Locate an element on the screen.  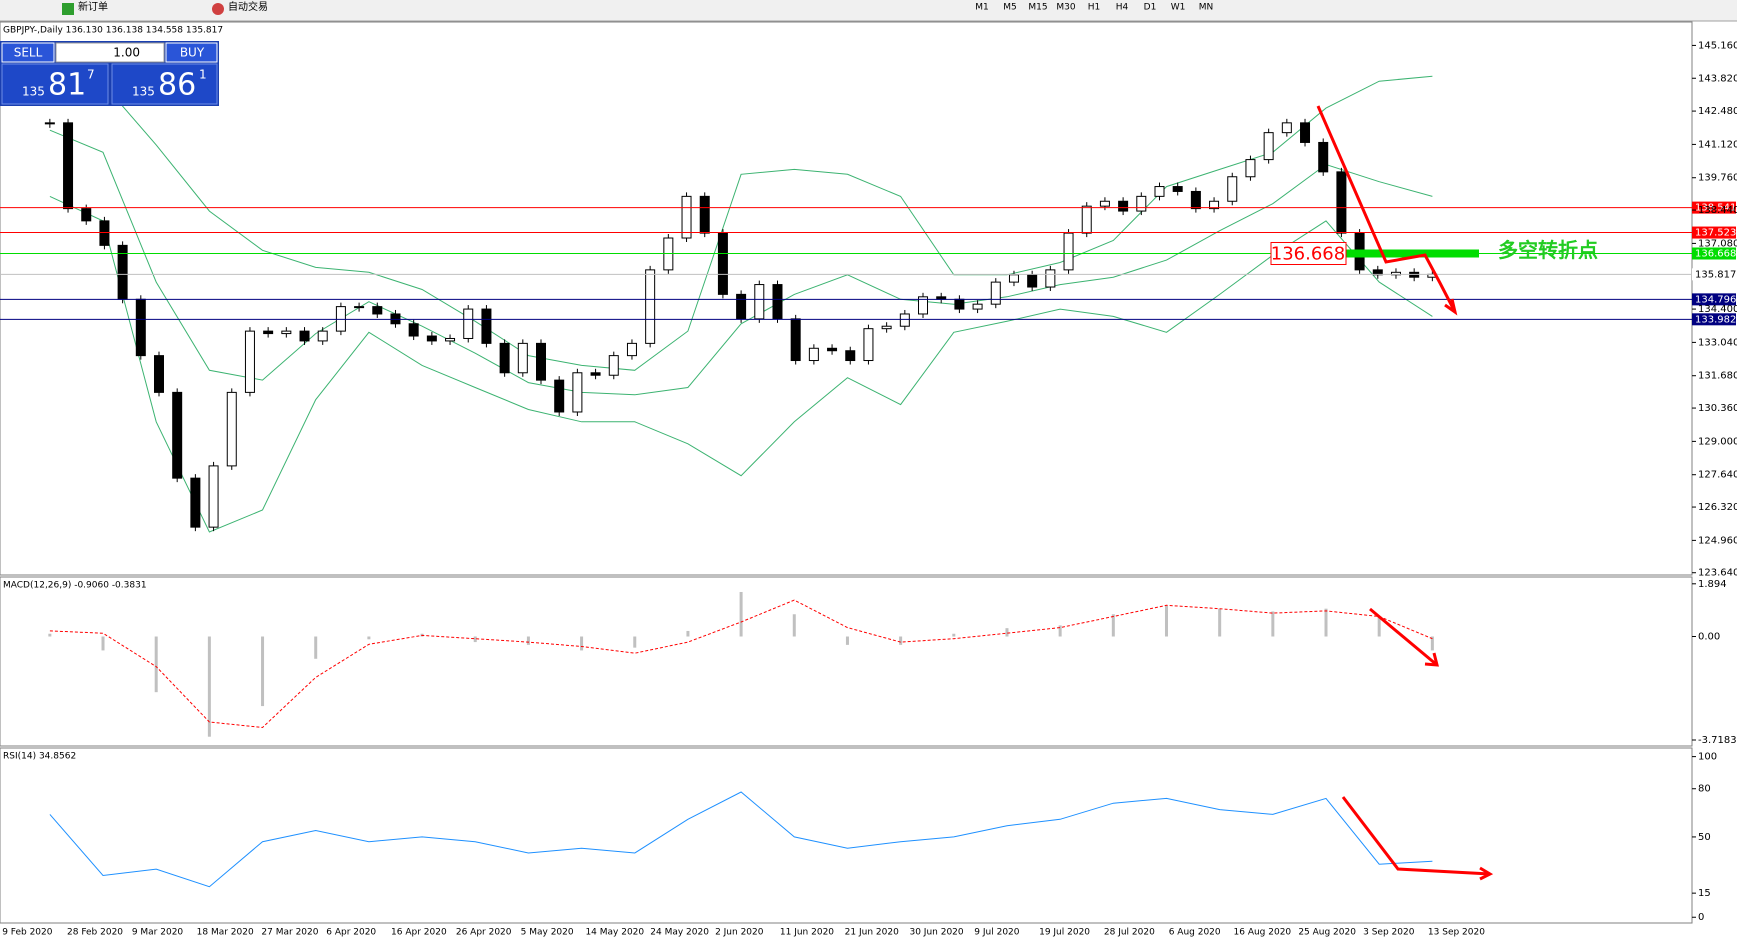
bid-box is located at coordinates (55, 84).